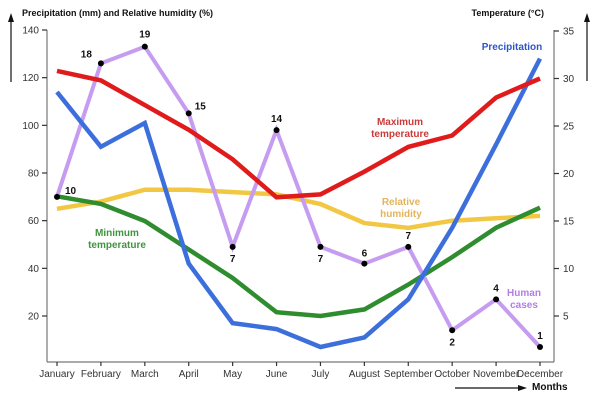 The height and width of the screenshot is (402, 600). Describe the element at coordinates (34, 317) in the screenshot. I see `left-axis-tick-label: 20` at that location.